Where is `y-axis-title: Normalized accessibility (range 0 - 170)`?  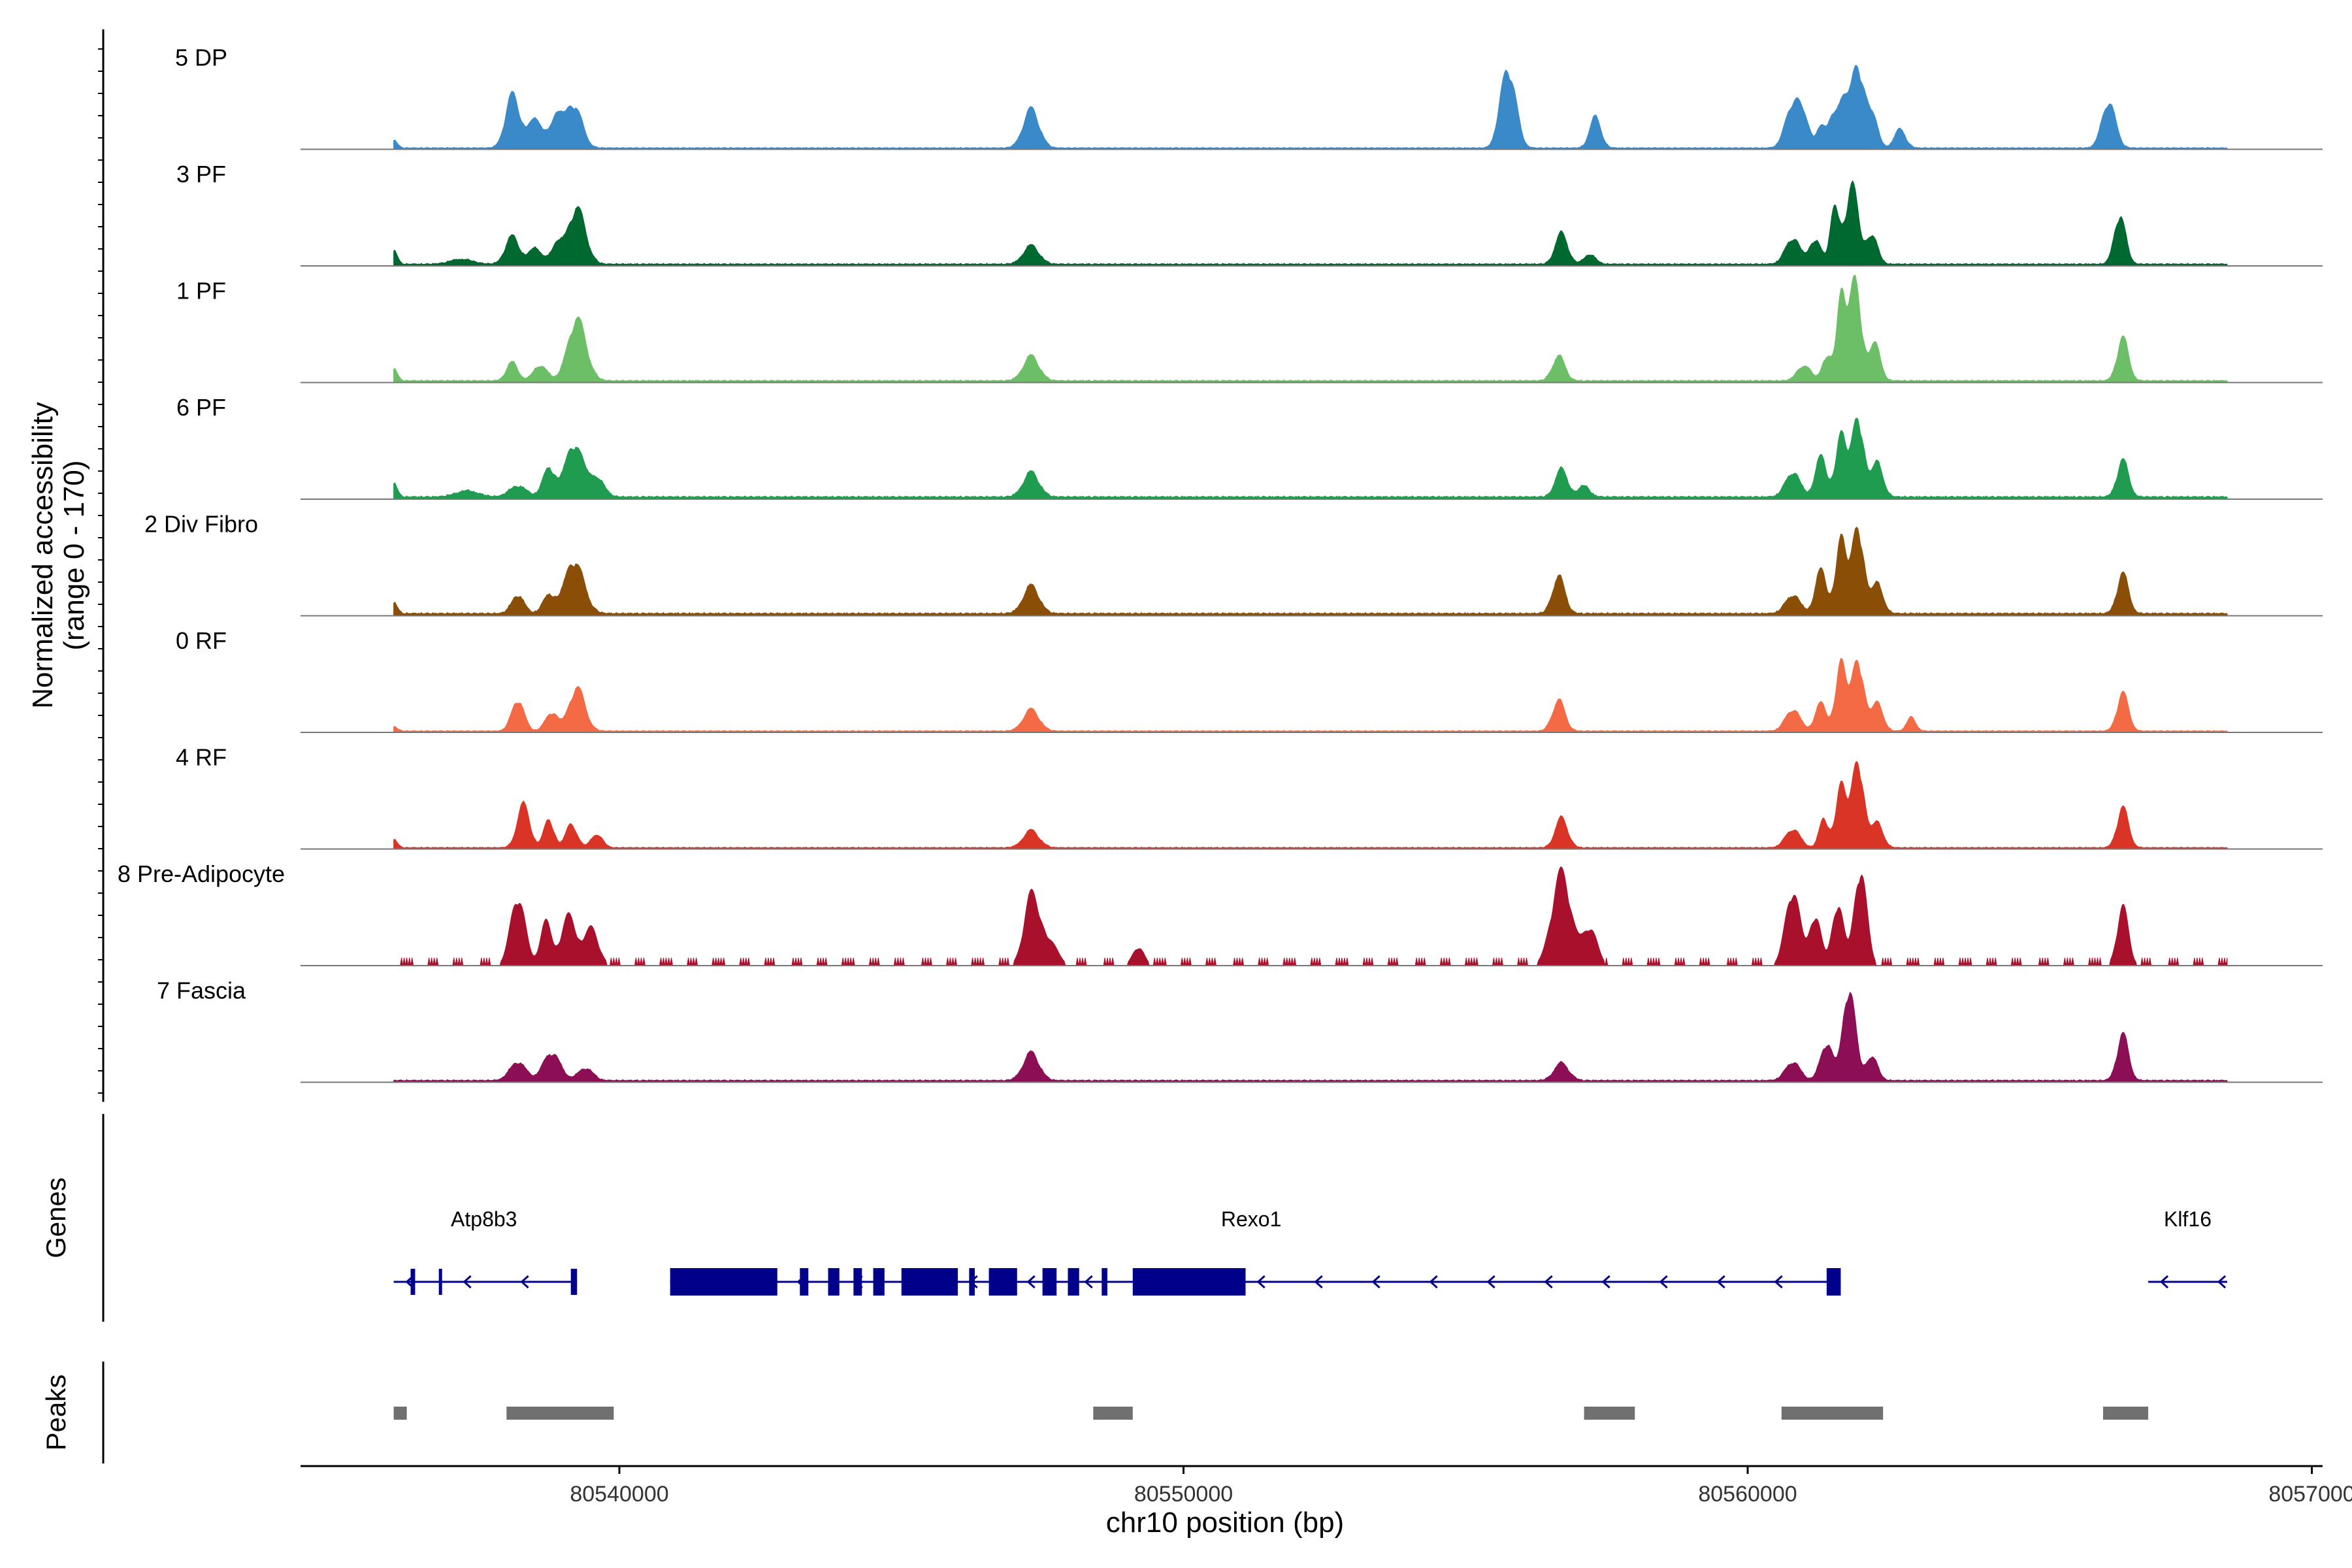
y-axis-title: Normalized accessibility (range 0 - 170) is located at coordinates (58, 555).